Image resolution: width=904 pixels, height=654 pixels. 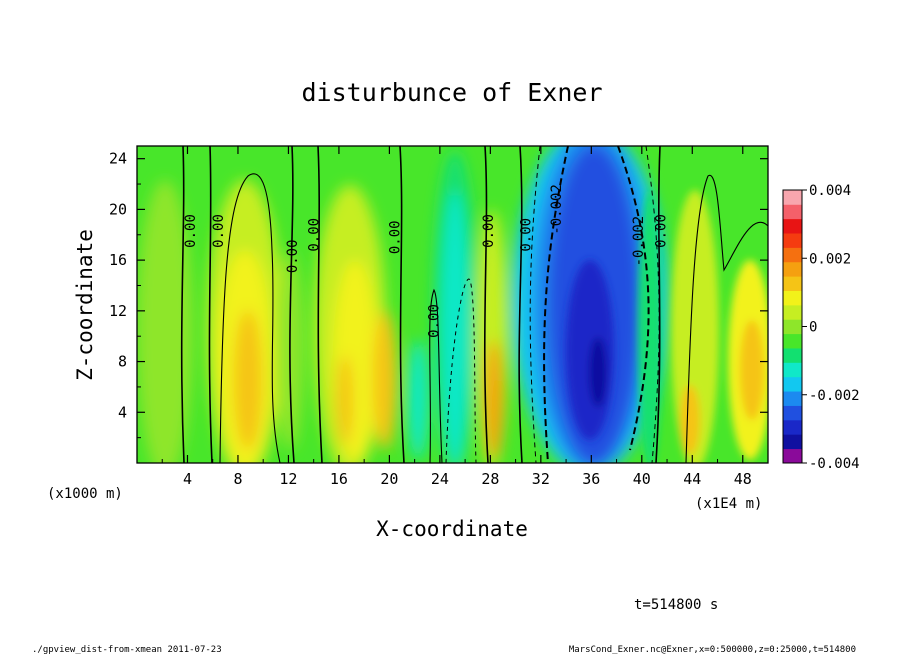 I want to click on x-tick-label: 44, so click(x=692, y=479).